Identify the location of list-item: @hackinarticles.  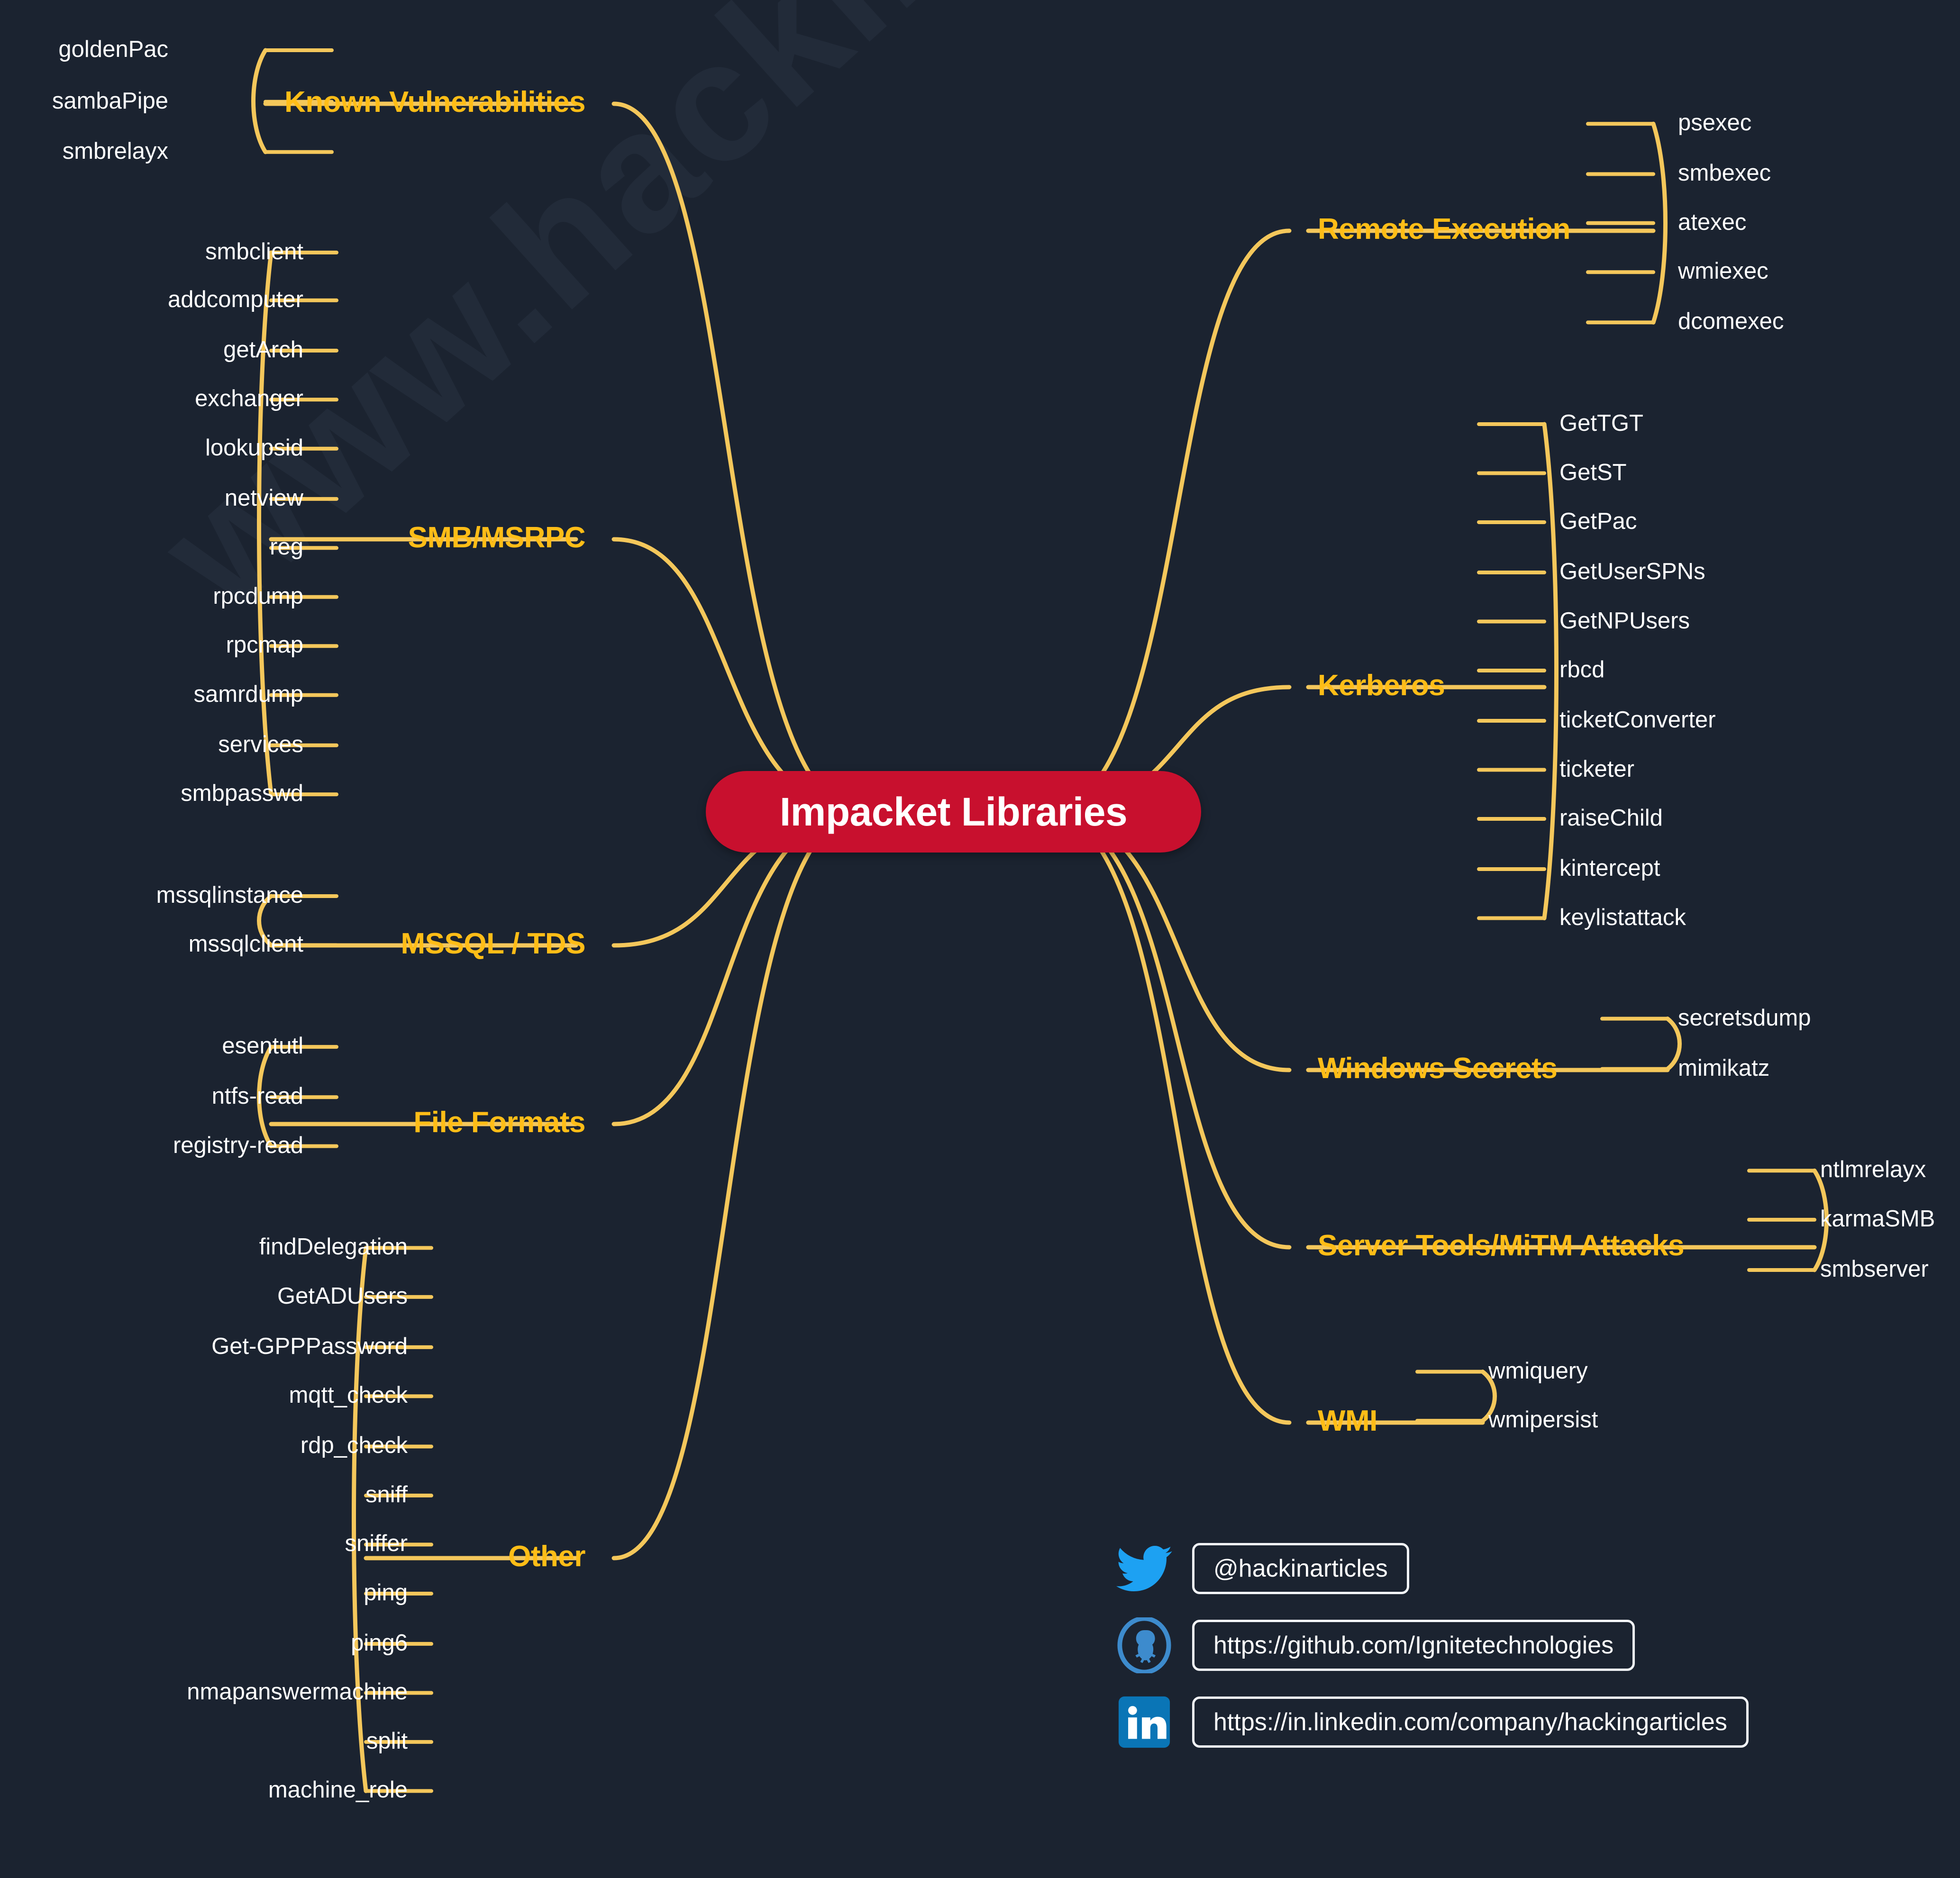
(1528, 1568).